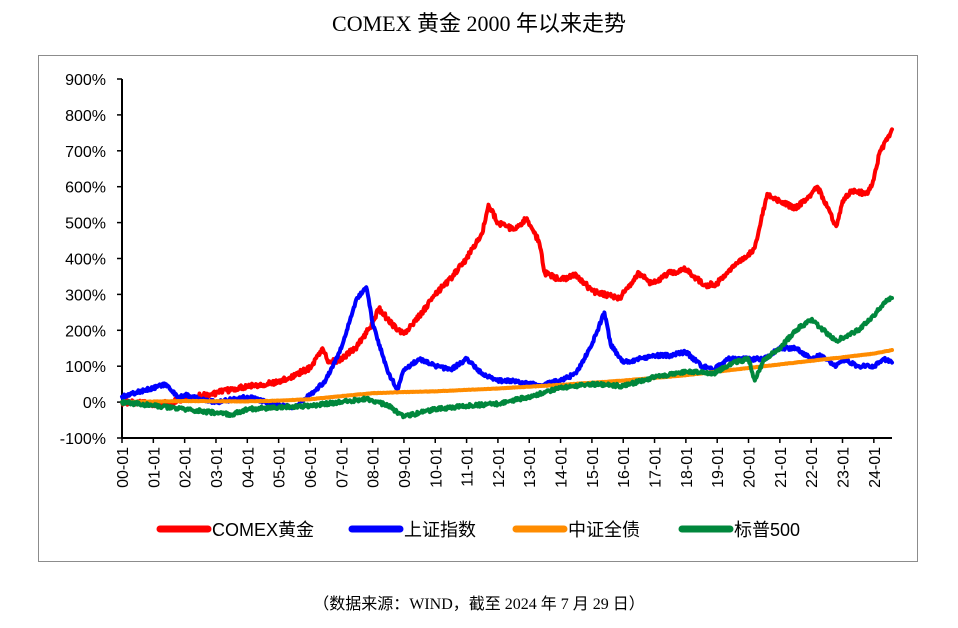 This screenshot has height=628, width=958. Describe the element at coordinates (186, 467) in the screenshot. I see `x-tick-label: 02-01` at that location.